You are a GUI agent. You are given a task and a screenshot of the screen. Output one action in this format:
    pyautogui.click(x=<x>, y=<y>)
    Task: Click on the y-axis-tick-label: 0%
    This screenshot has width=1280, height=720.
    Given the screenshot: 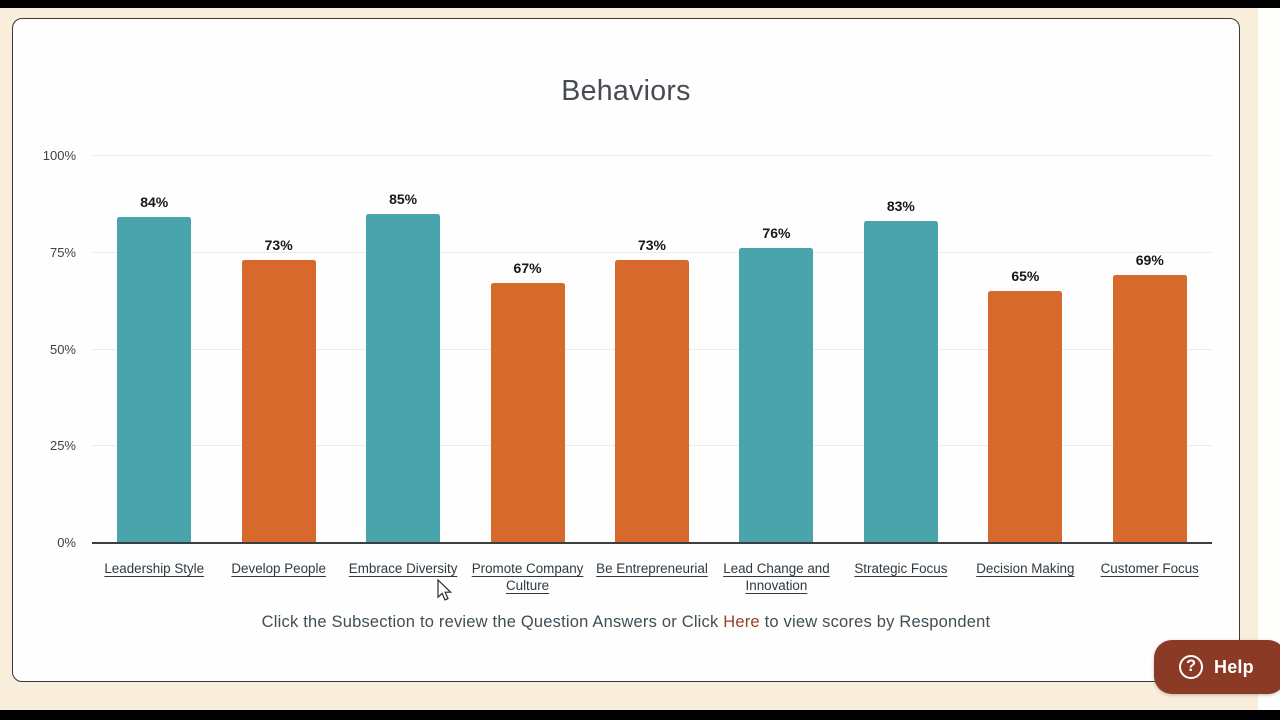 What is the action you would take?
    pyautogui.click(x=66, y=542)
    